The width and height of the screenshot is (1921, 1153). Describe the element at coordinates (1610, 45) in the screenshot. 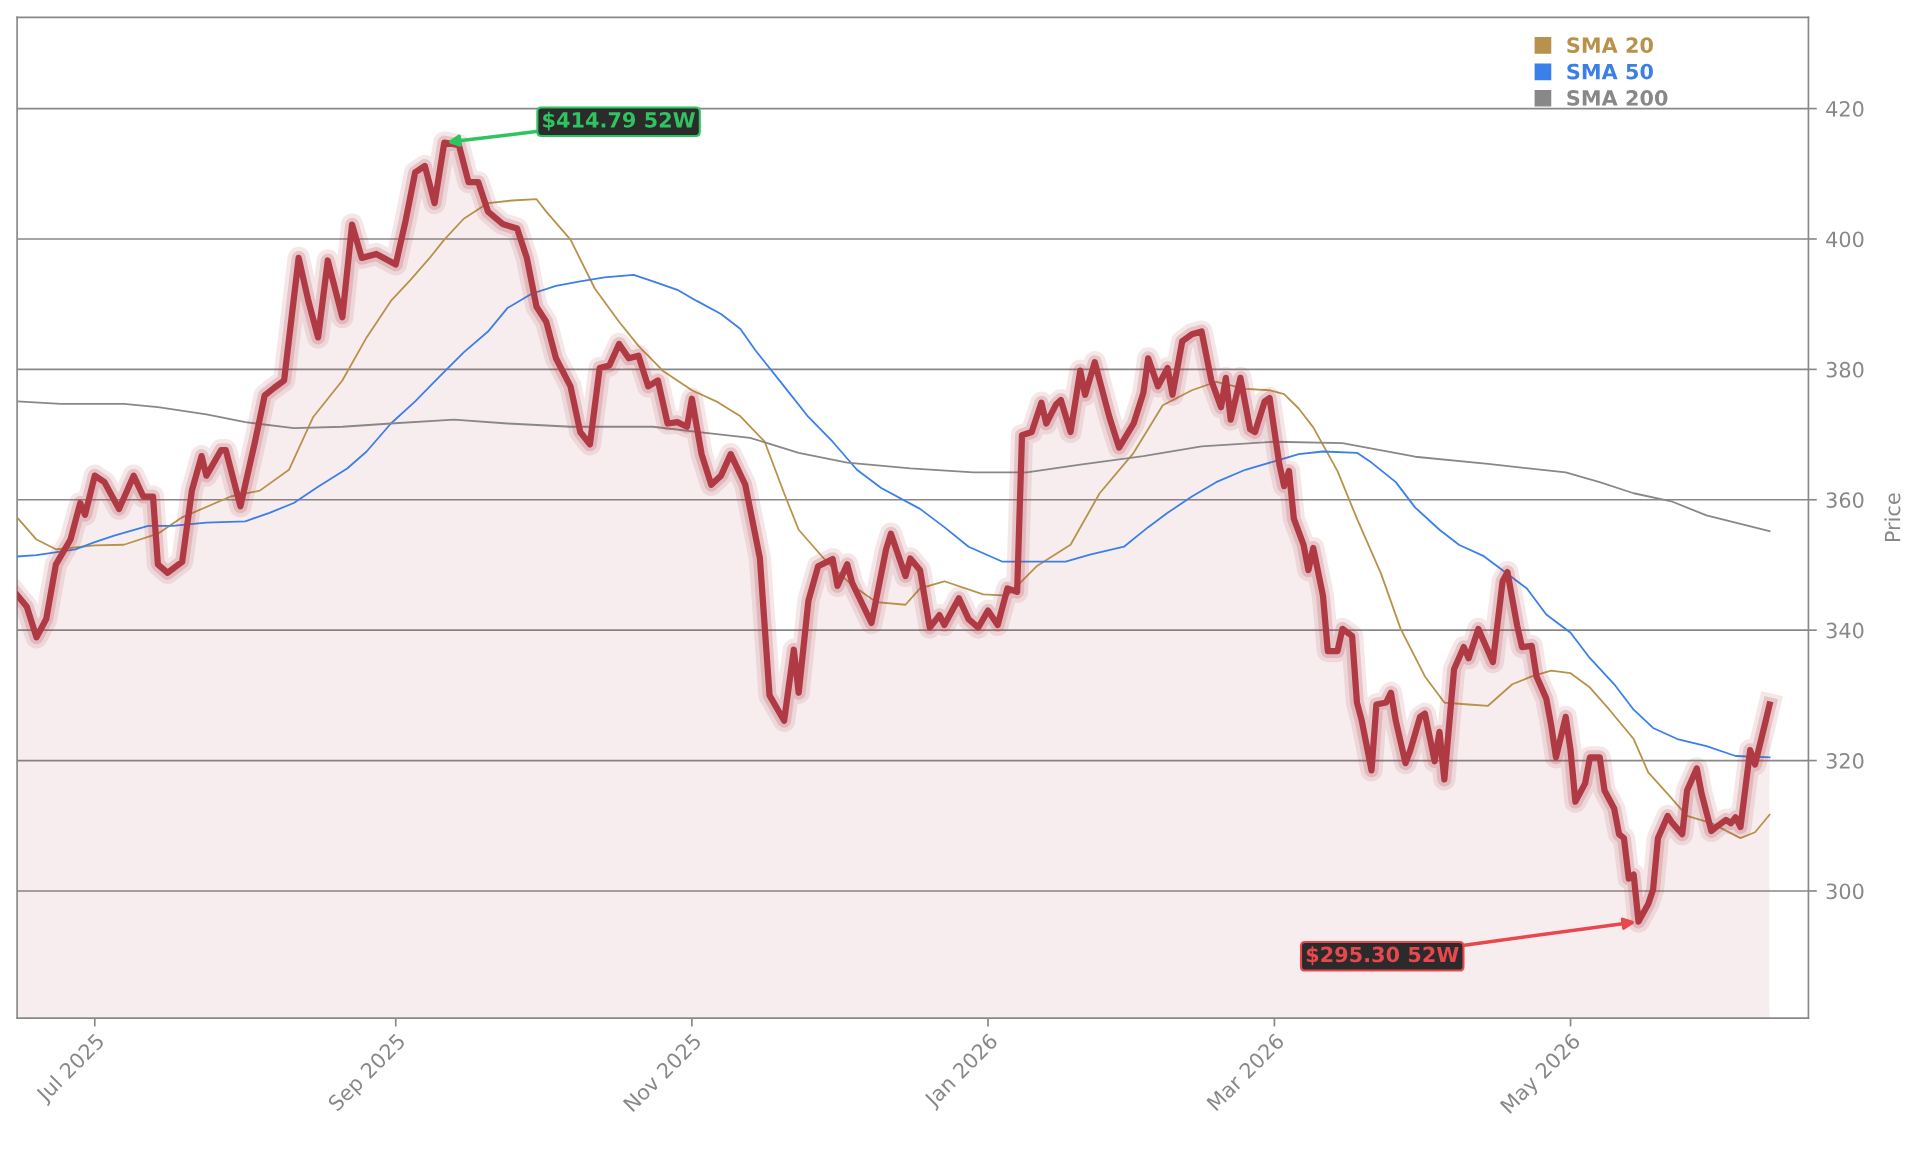

I see `legend-label: SMA 20` at that location.